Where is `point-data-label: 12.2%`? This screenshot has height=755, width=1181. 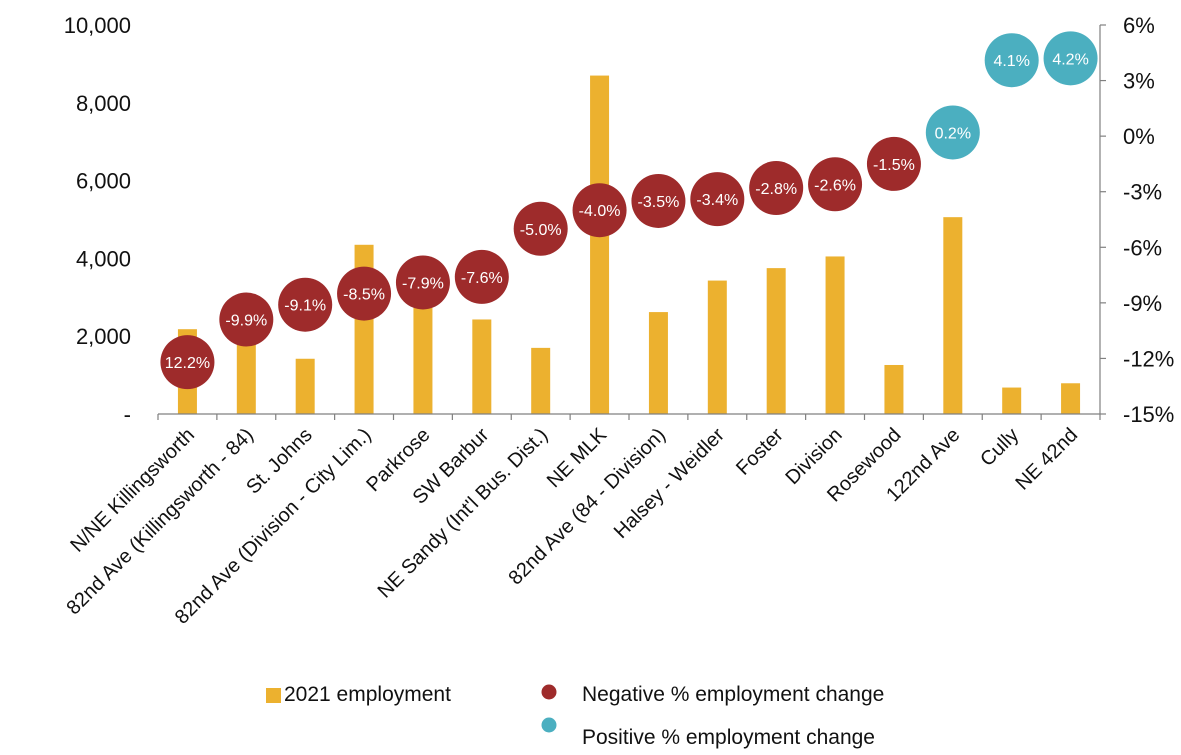
point-data-label: 12.2% is located at coordinates (187, 363).